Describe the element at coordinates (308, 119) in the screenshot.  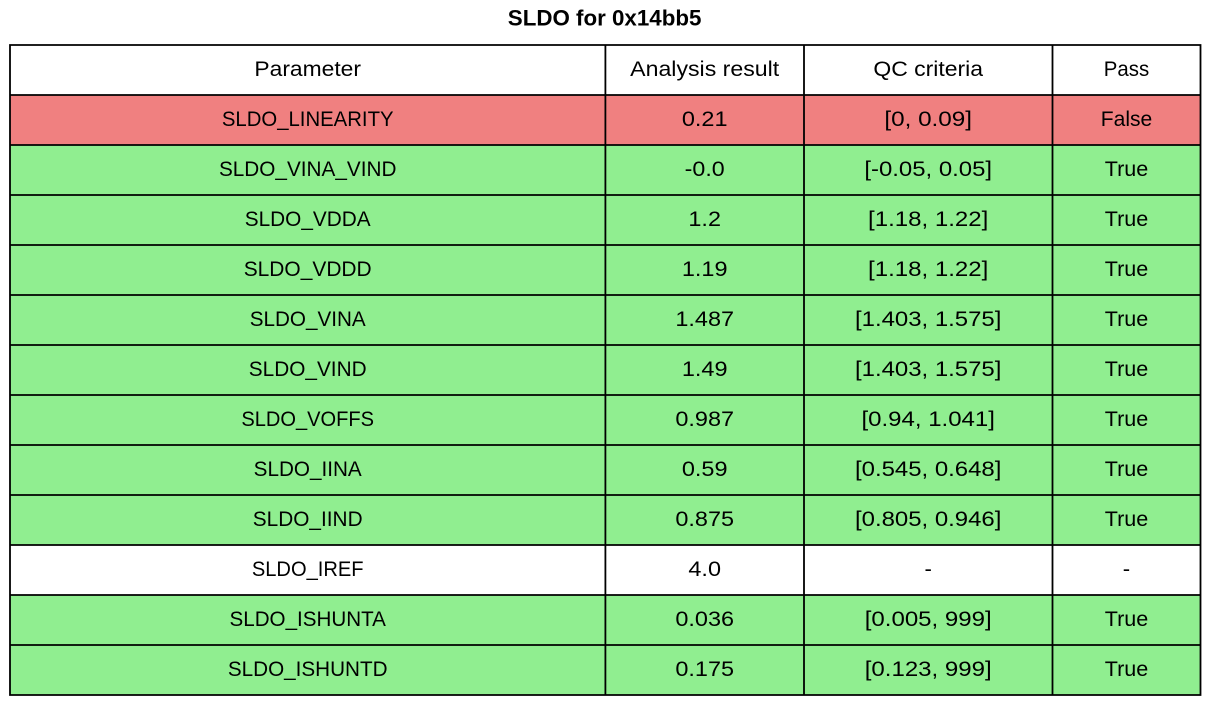
I see `svg-text: SLDO_LINEARITY` at that location.